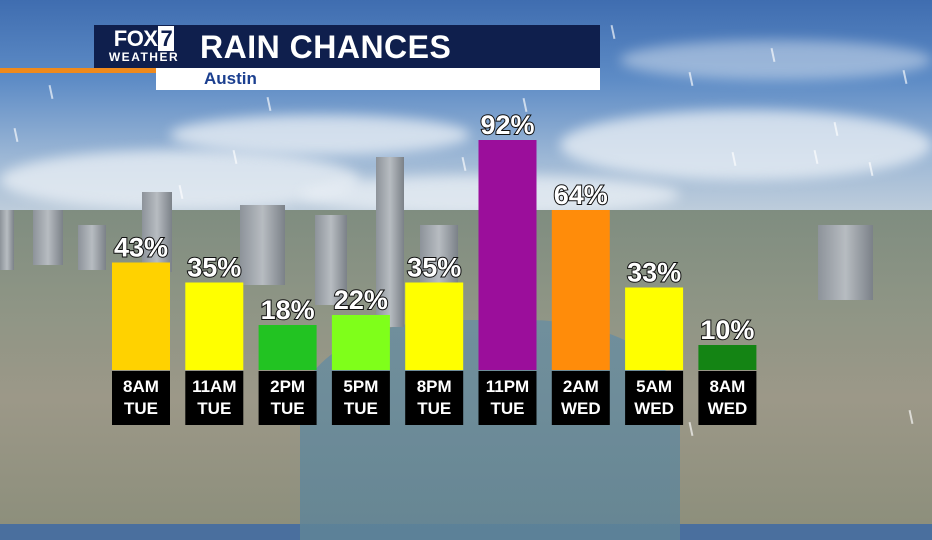  I want to click on time-label-5-line-1: TUE, so click(508, 408).